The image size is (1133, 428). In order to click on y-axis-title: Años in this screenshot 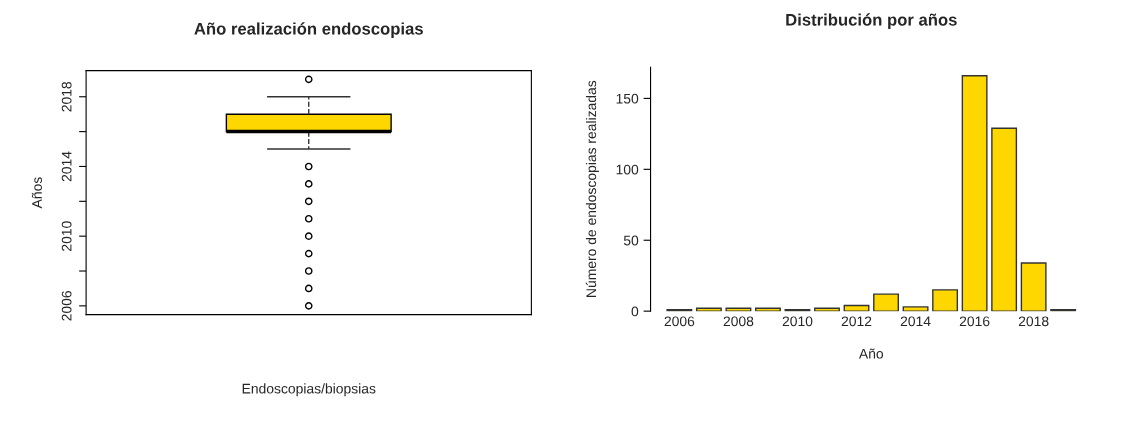, I will do `click(36, 193)`.